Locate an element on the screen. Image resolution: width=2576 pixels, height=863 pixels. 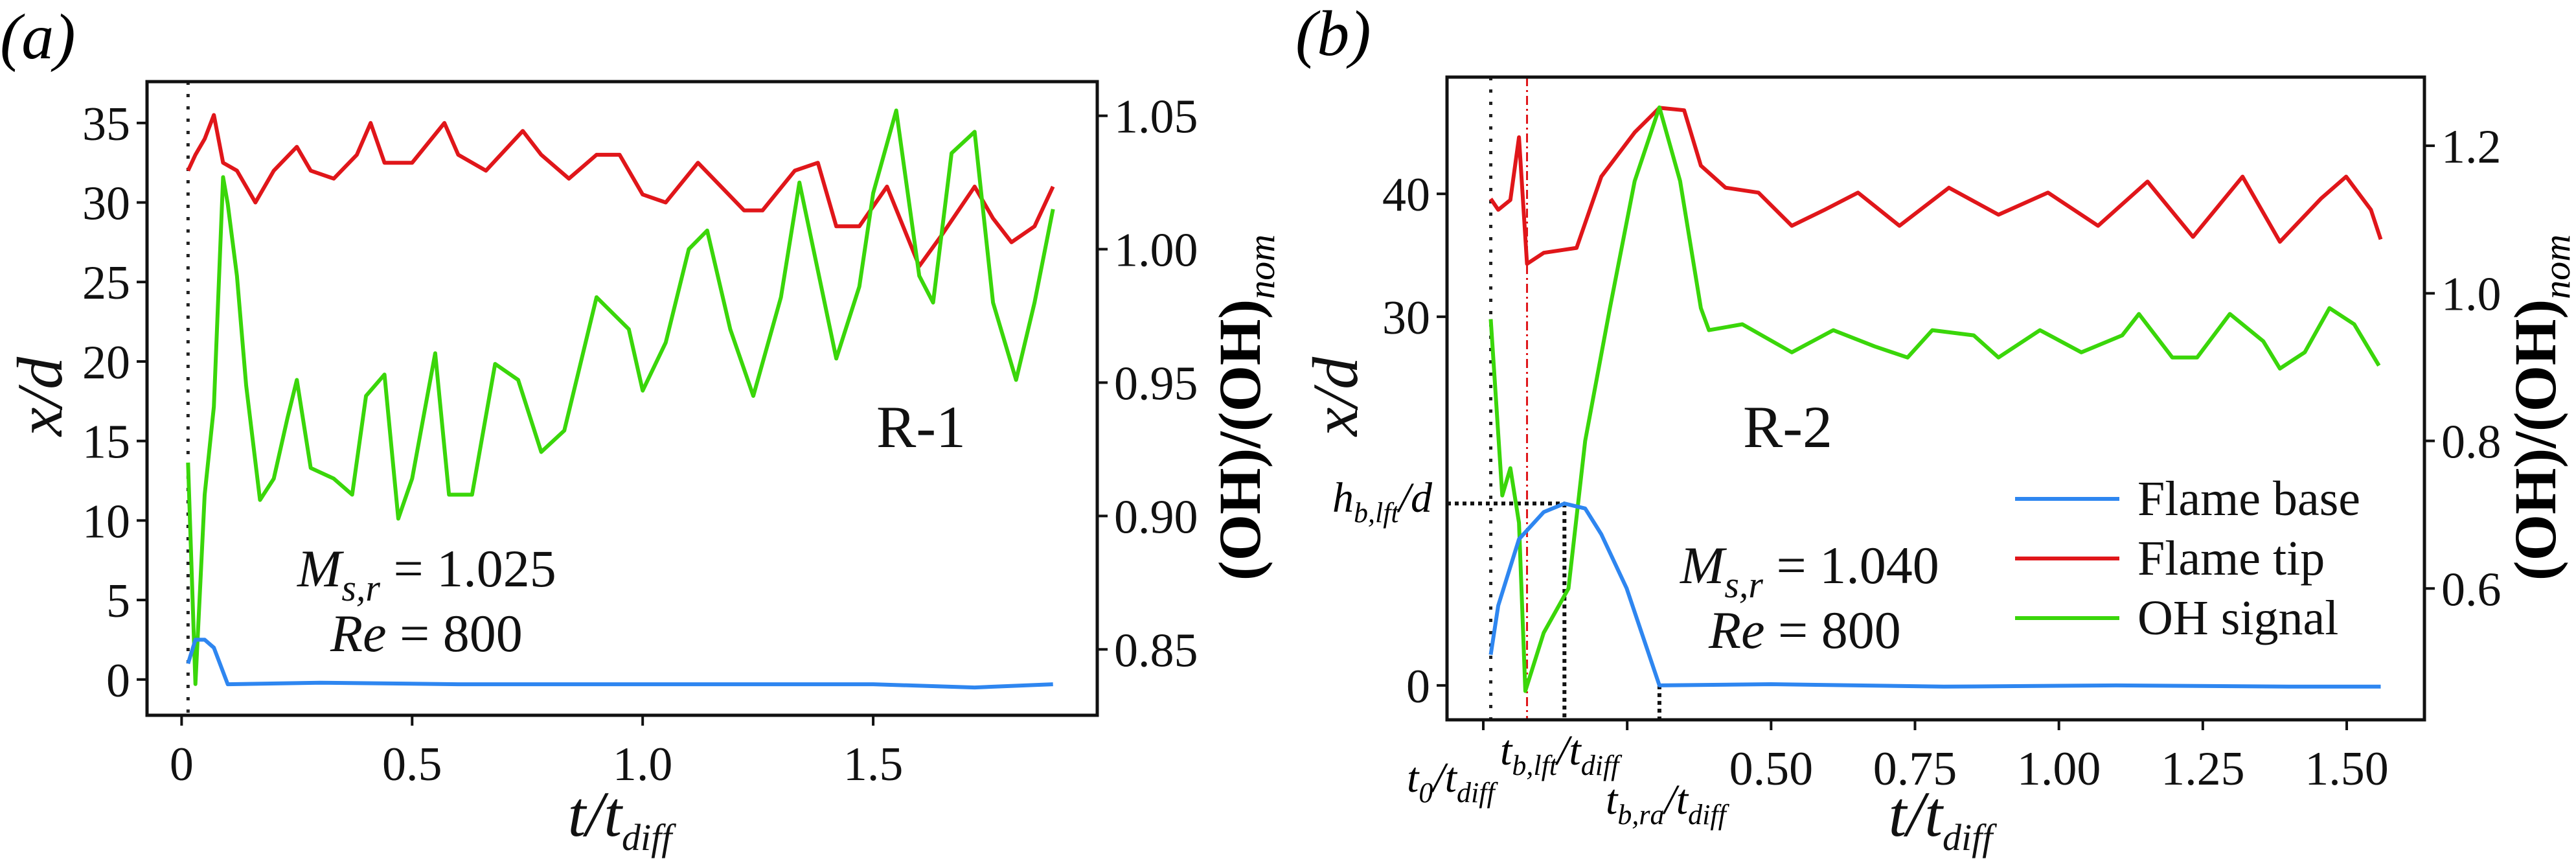
y2-tick-label-b: 0.8 is located at coordinates (2471, 441).